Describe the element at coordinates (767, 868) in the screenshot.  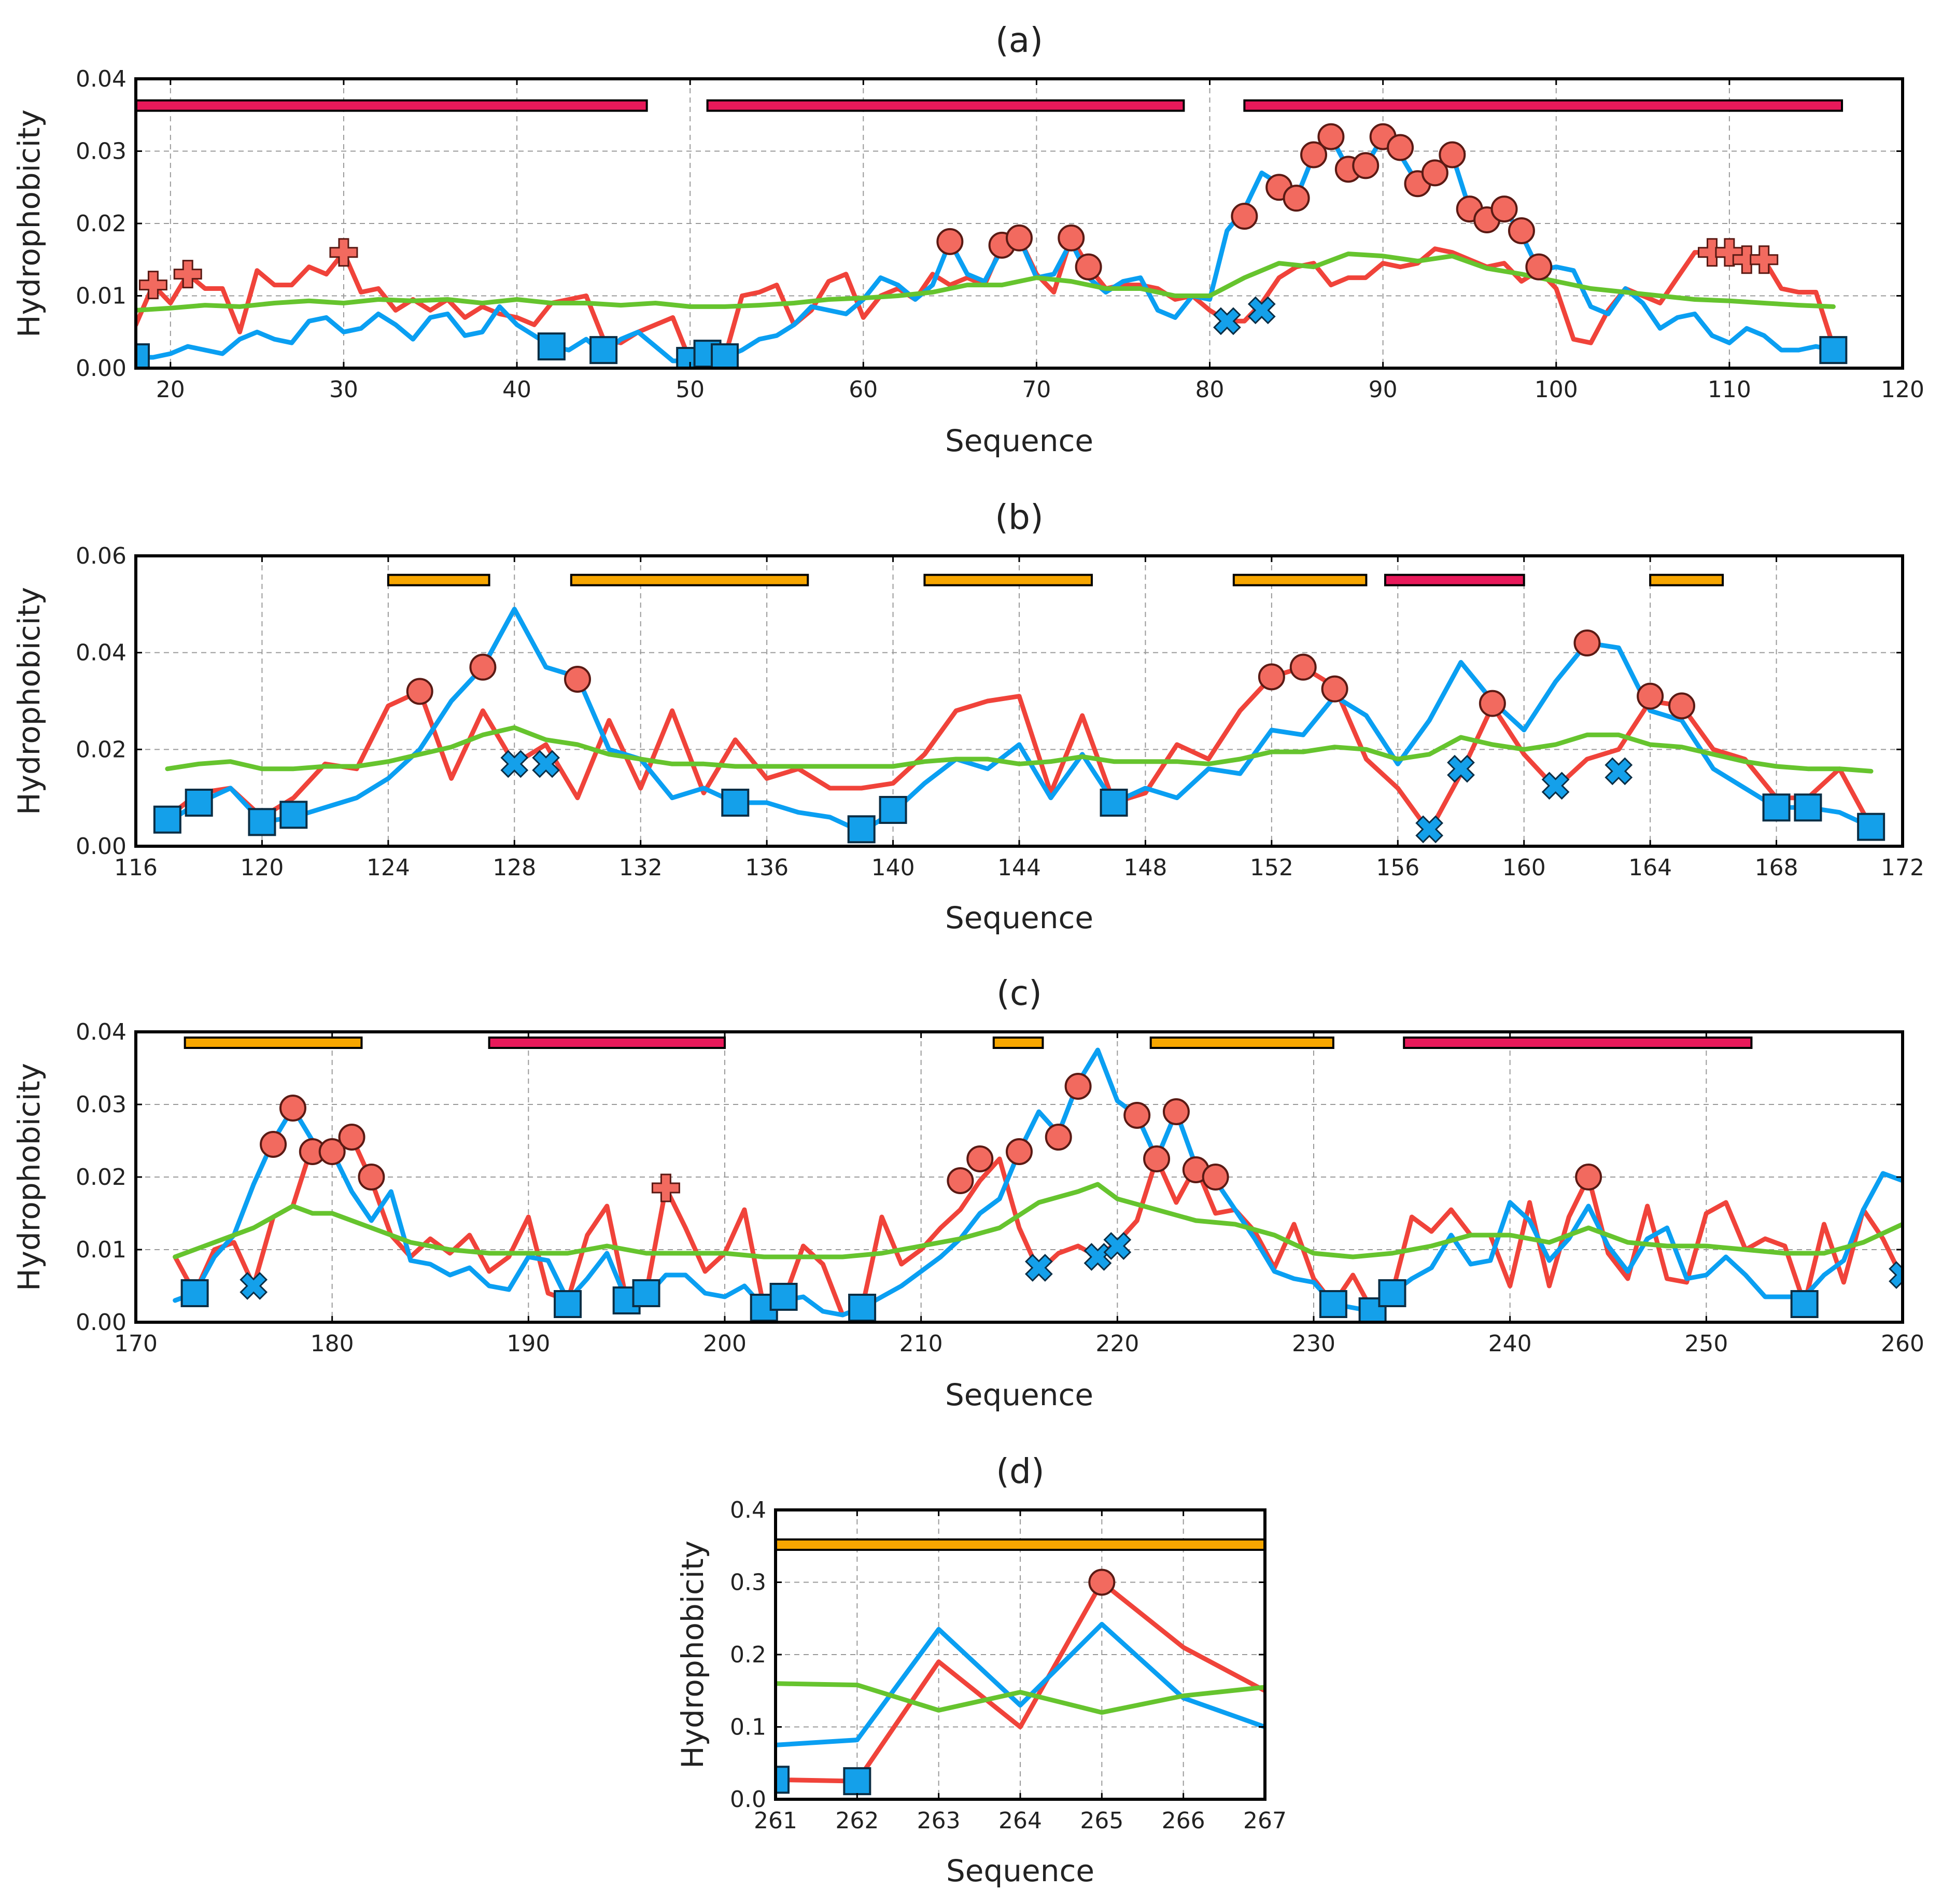
I see `x-tick-label: 136` at that location.